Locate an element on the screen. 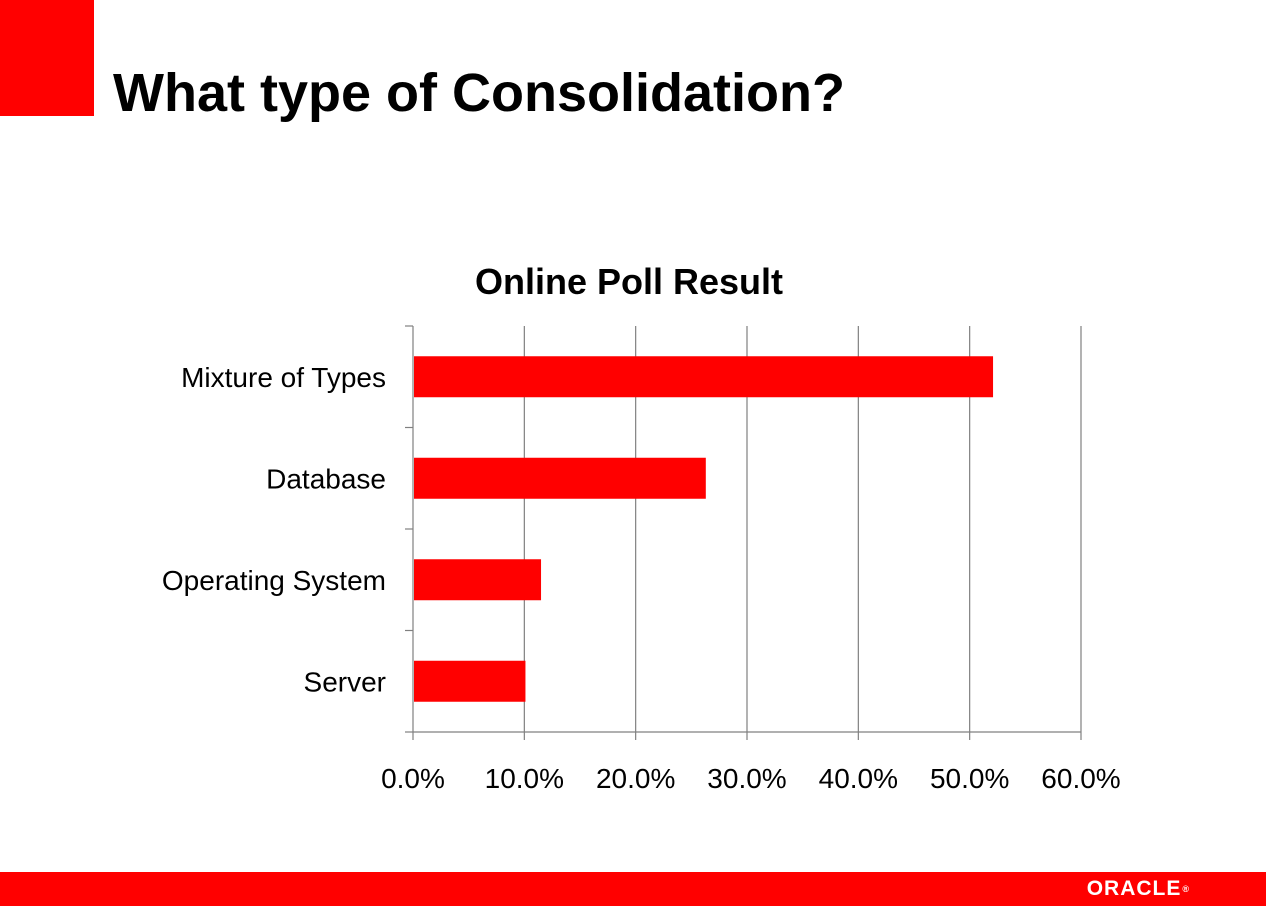 The height and width of the screenshot is (924, 1266). category-label: Operating System is located at coordinates (274, 580).